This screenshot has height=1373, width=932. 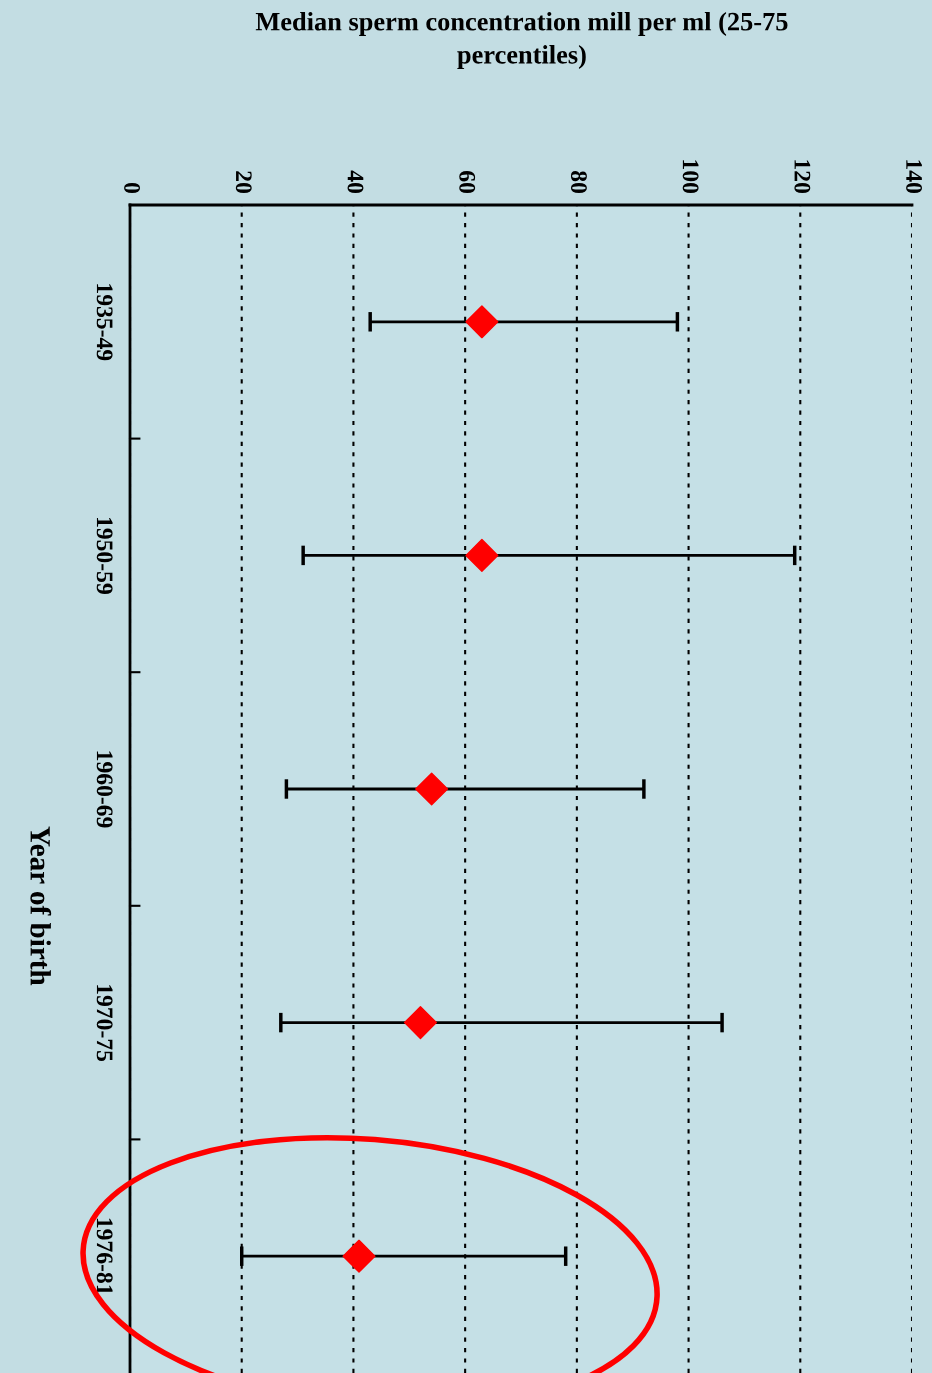 What do you see at coordinates (802, 176) in the screenshot?
I see `x-tick-label: 120` at bounding box center [802, 176].